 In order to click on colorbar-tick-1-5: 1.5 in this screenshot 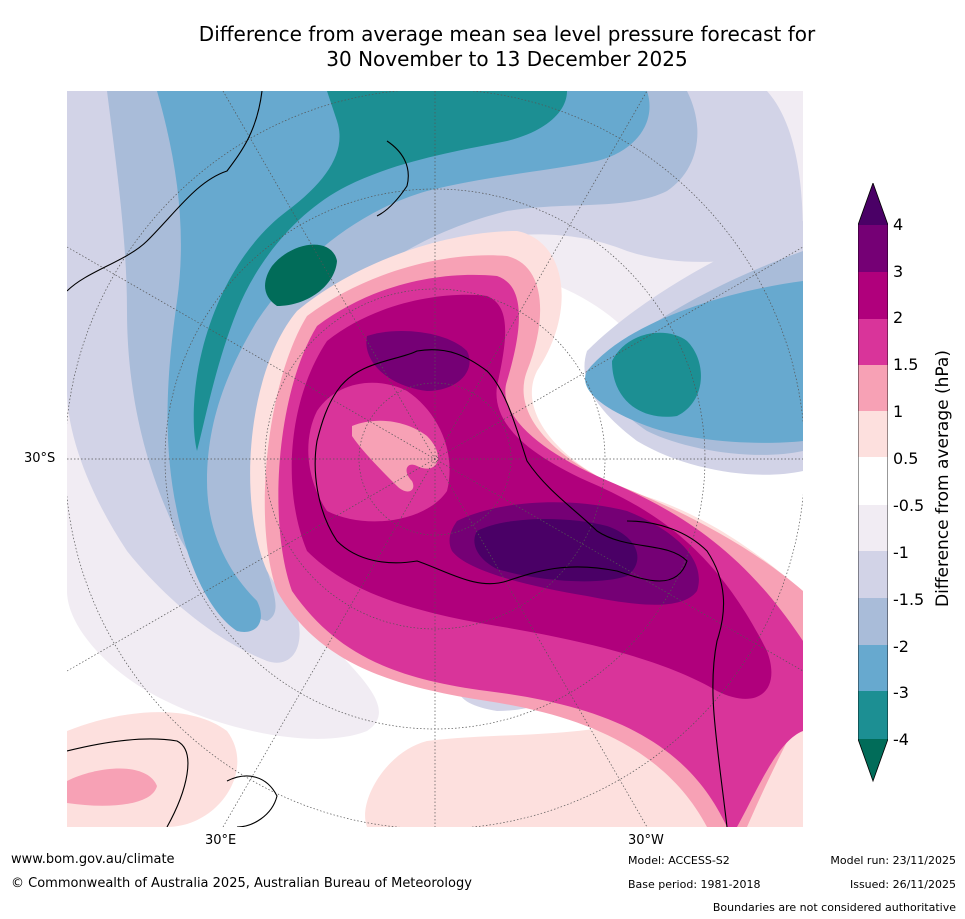, I will do `click(906, 364)`.